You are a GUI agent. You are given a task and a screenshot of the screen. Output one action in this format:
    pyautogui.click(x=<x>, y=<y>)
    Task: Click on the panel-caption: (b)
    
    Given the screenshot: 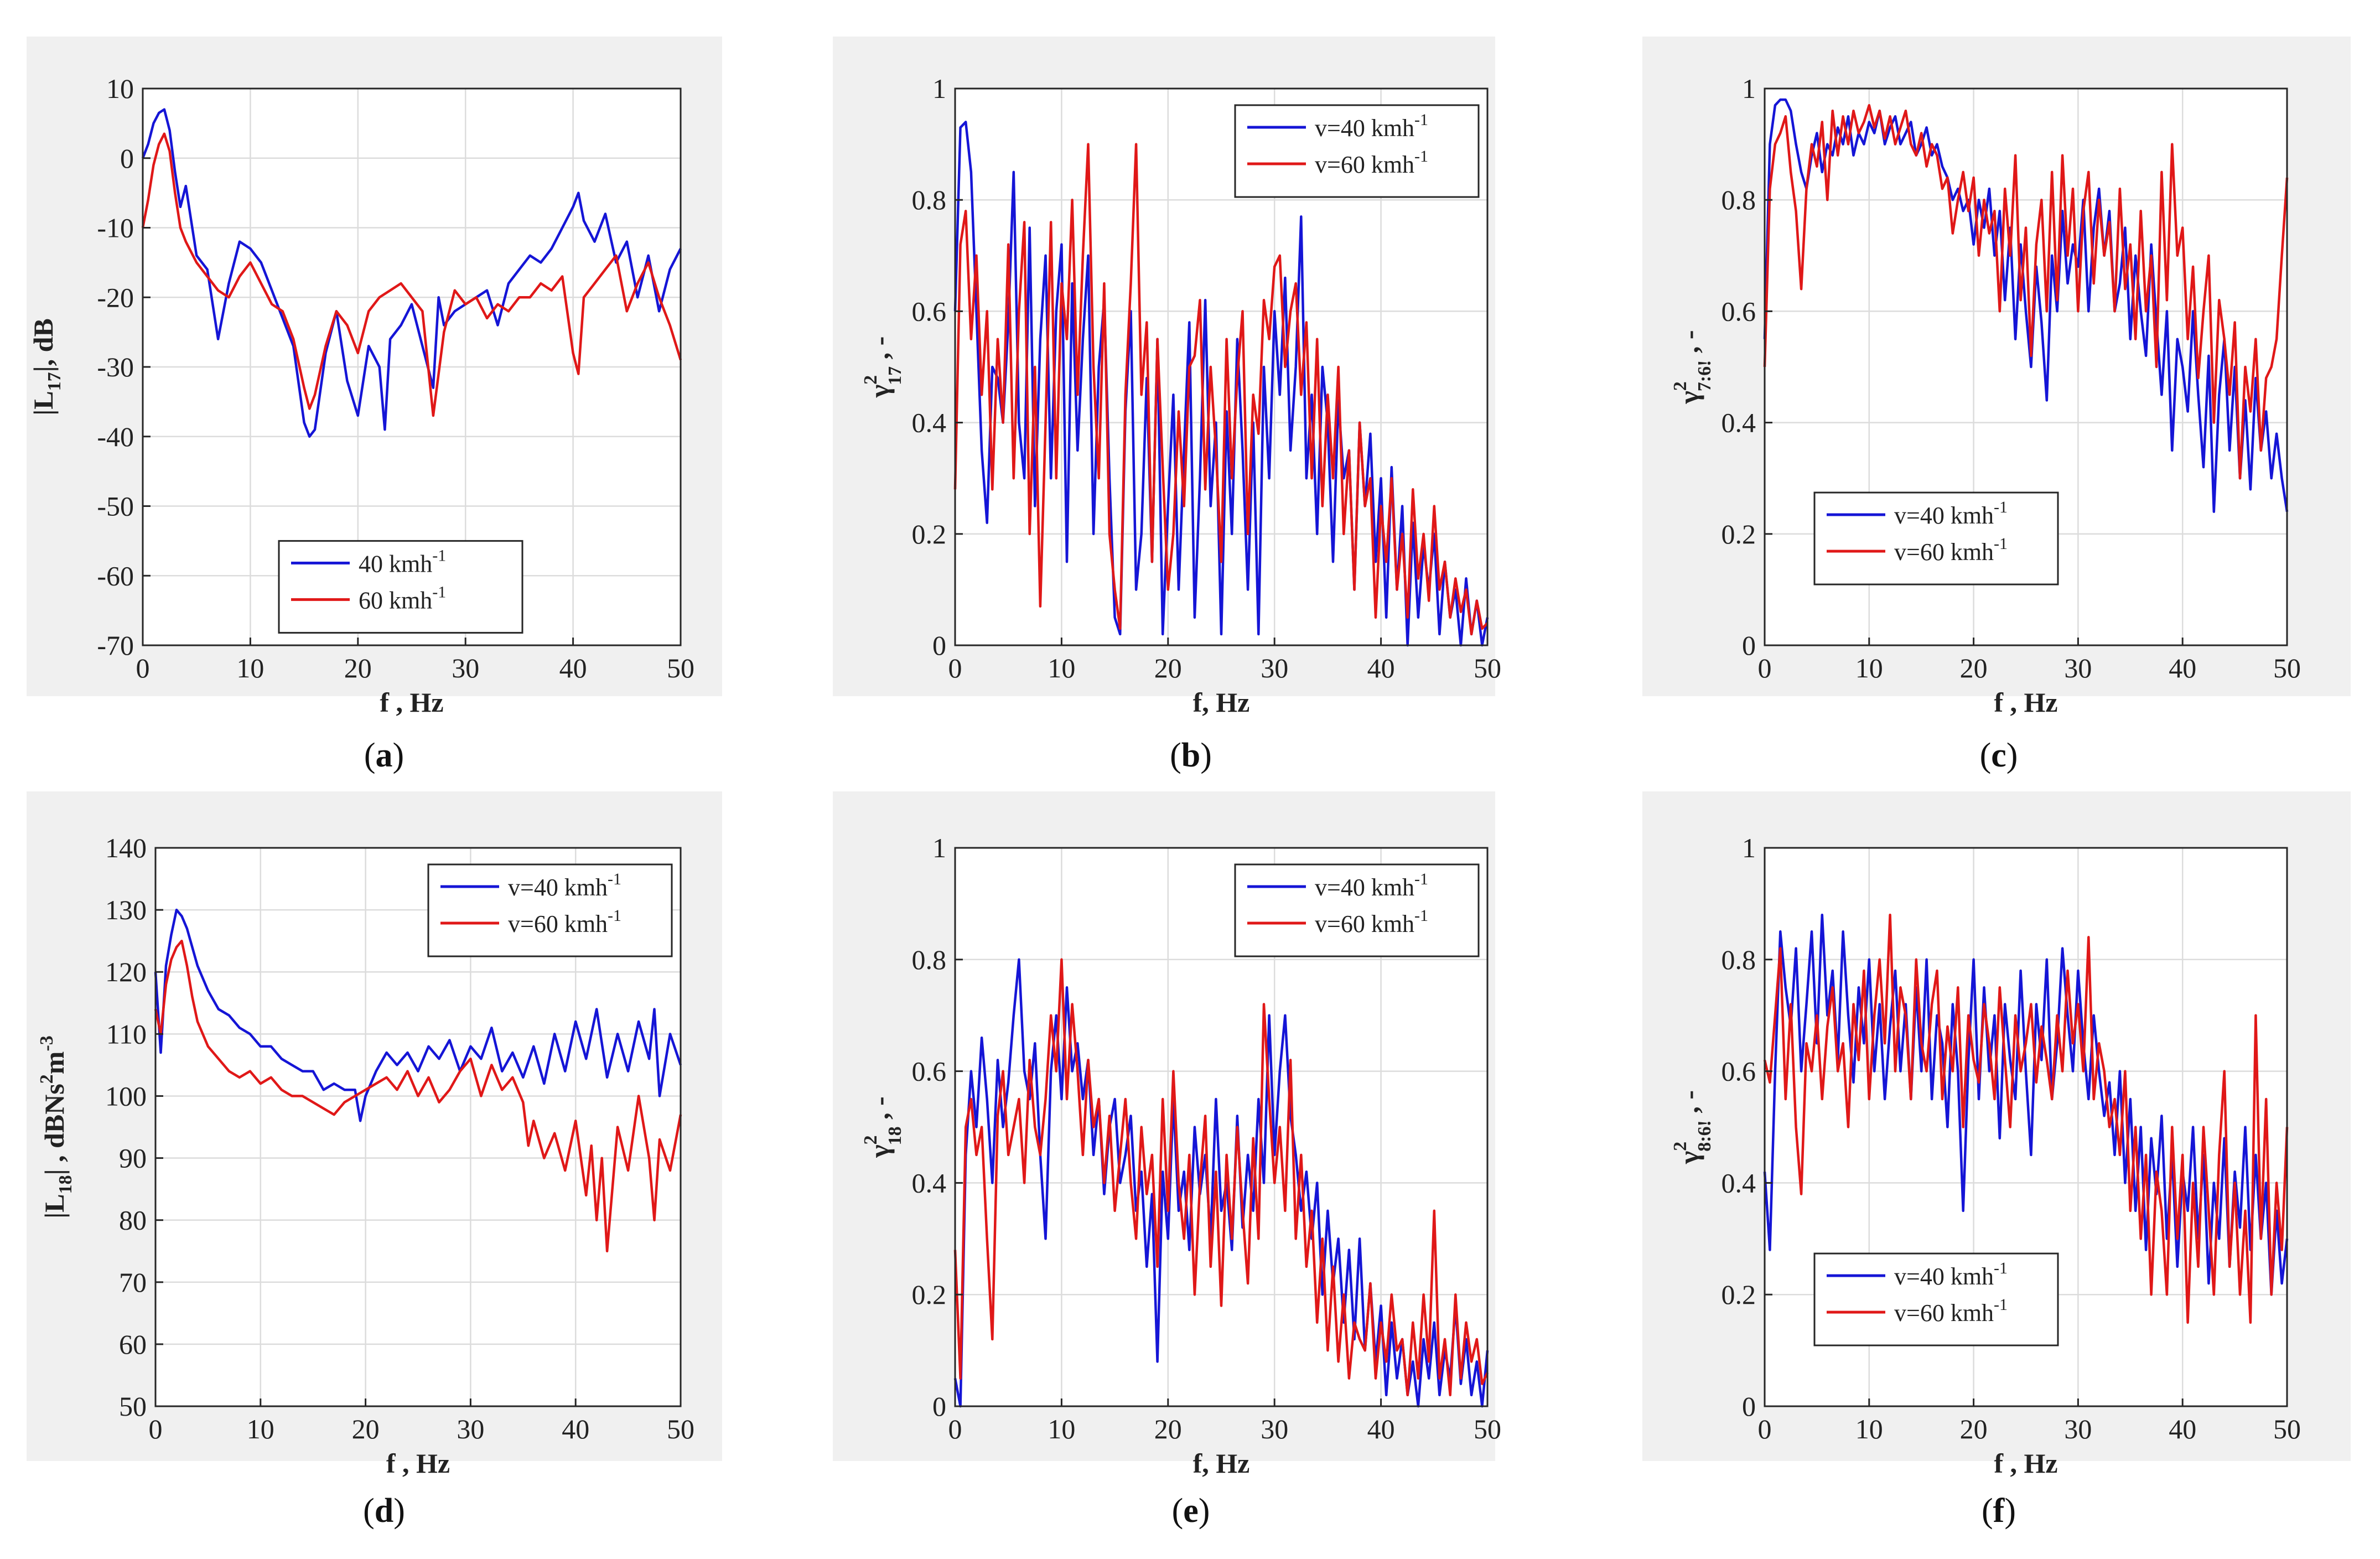 What is the action you would take?
    pyautogui.click(x=1191, y=756)
    